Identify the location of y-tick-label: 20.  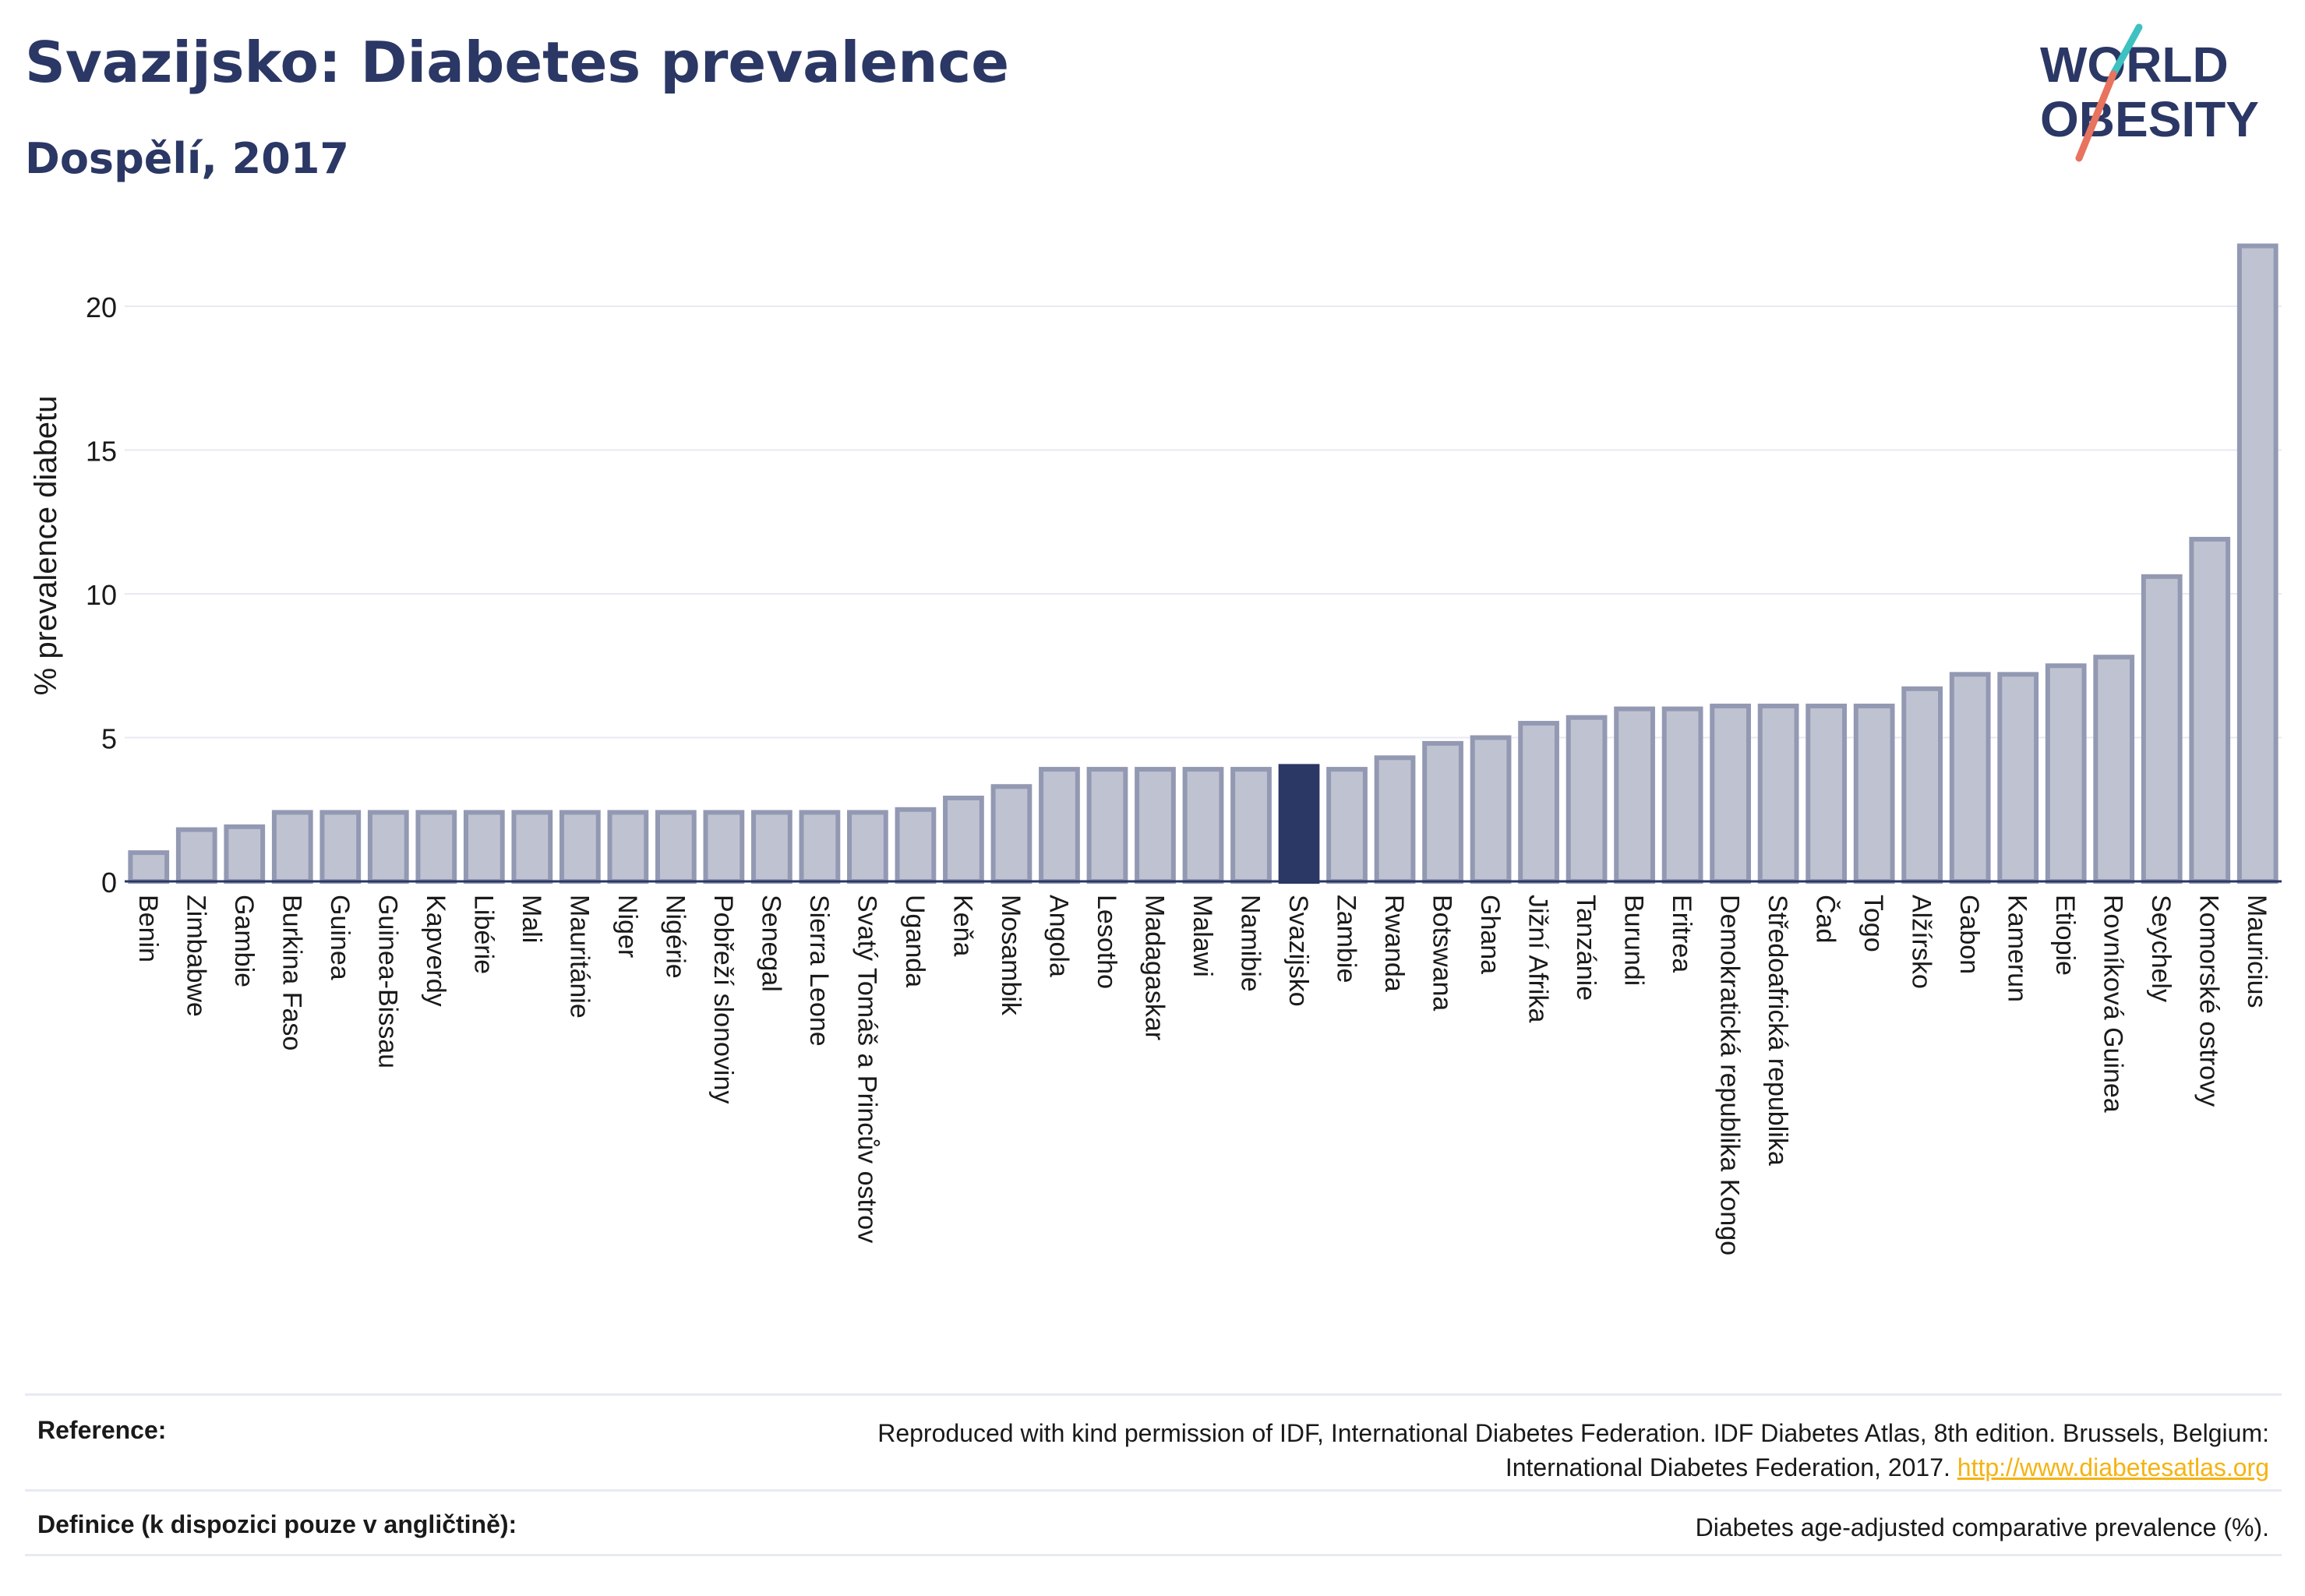
(101, 307).